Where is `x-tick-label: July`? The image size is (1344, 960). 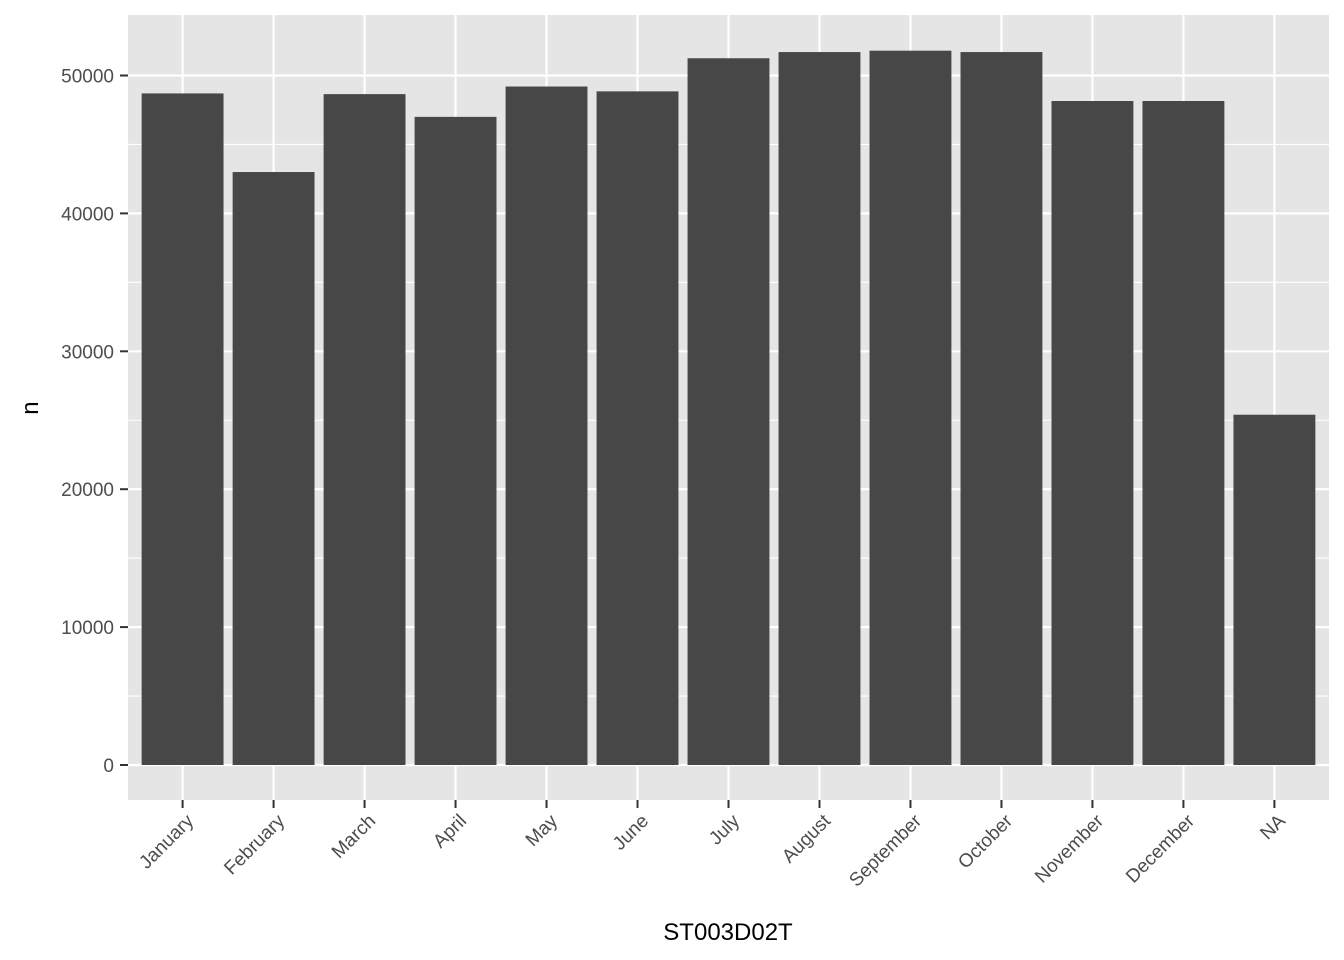
x-tick-label: July is located at coordinates (724, 829).